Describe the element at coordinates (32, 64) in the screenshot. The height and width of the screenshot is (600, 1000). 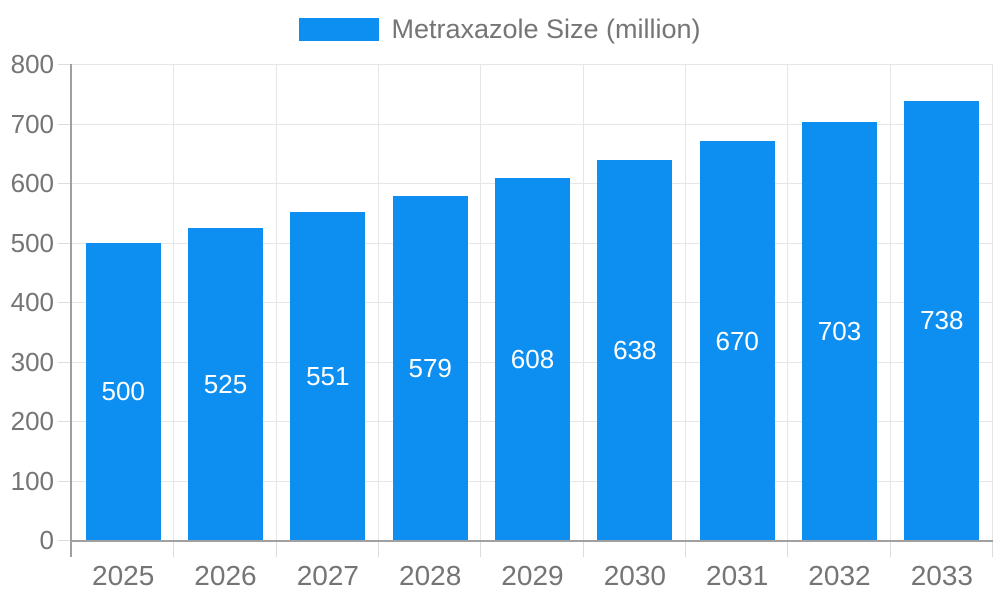
I see `y-axis-label: 800` at that location.